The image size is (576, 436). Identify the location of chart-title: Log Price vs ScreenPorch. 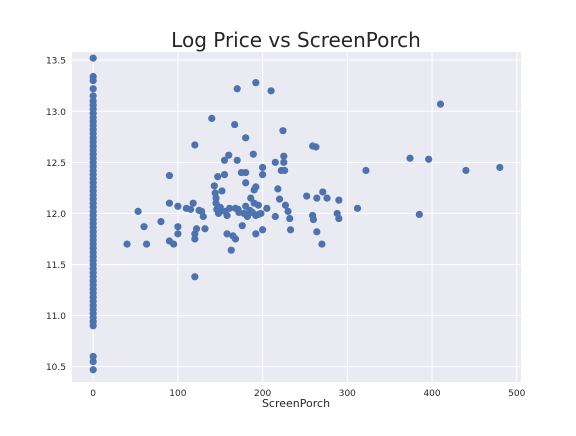
(296, 40).